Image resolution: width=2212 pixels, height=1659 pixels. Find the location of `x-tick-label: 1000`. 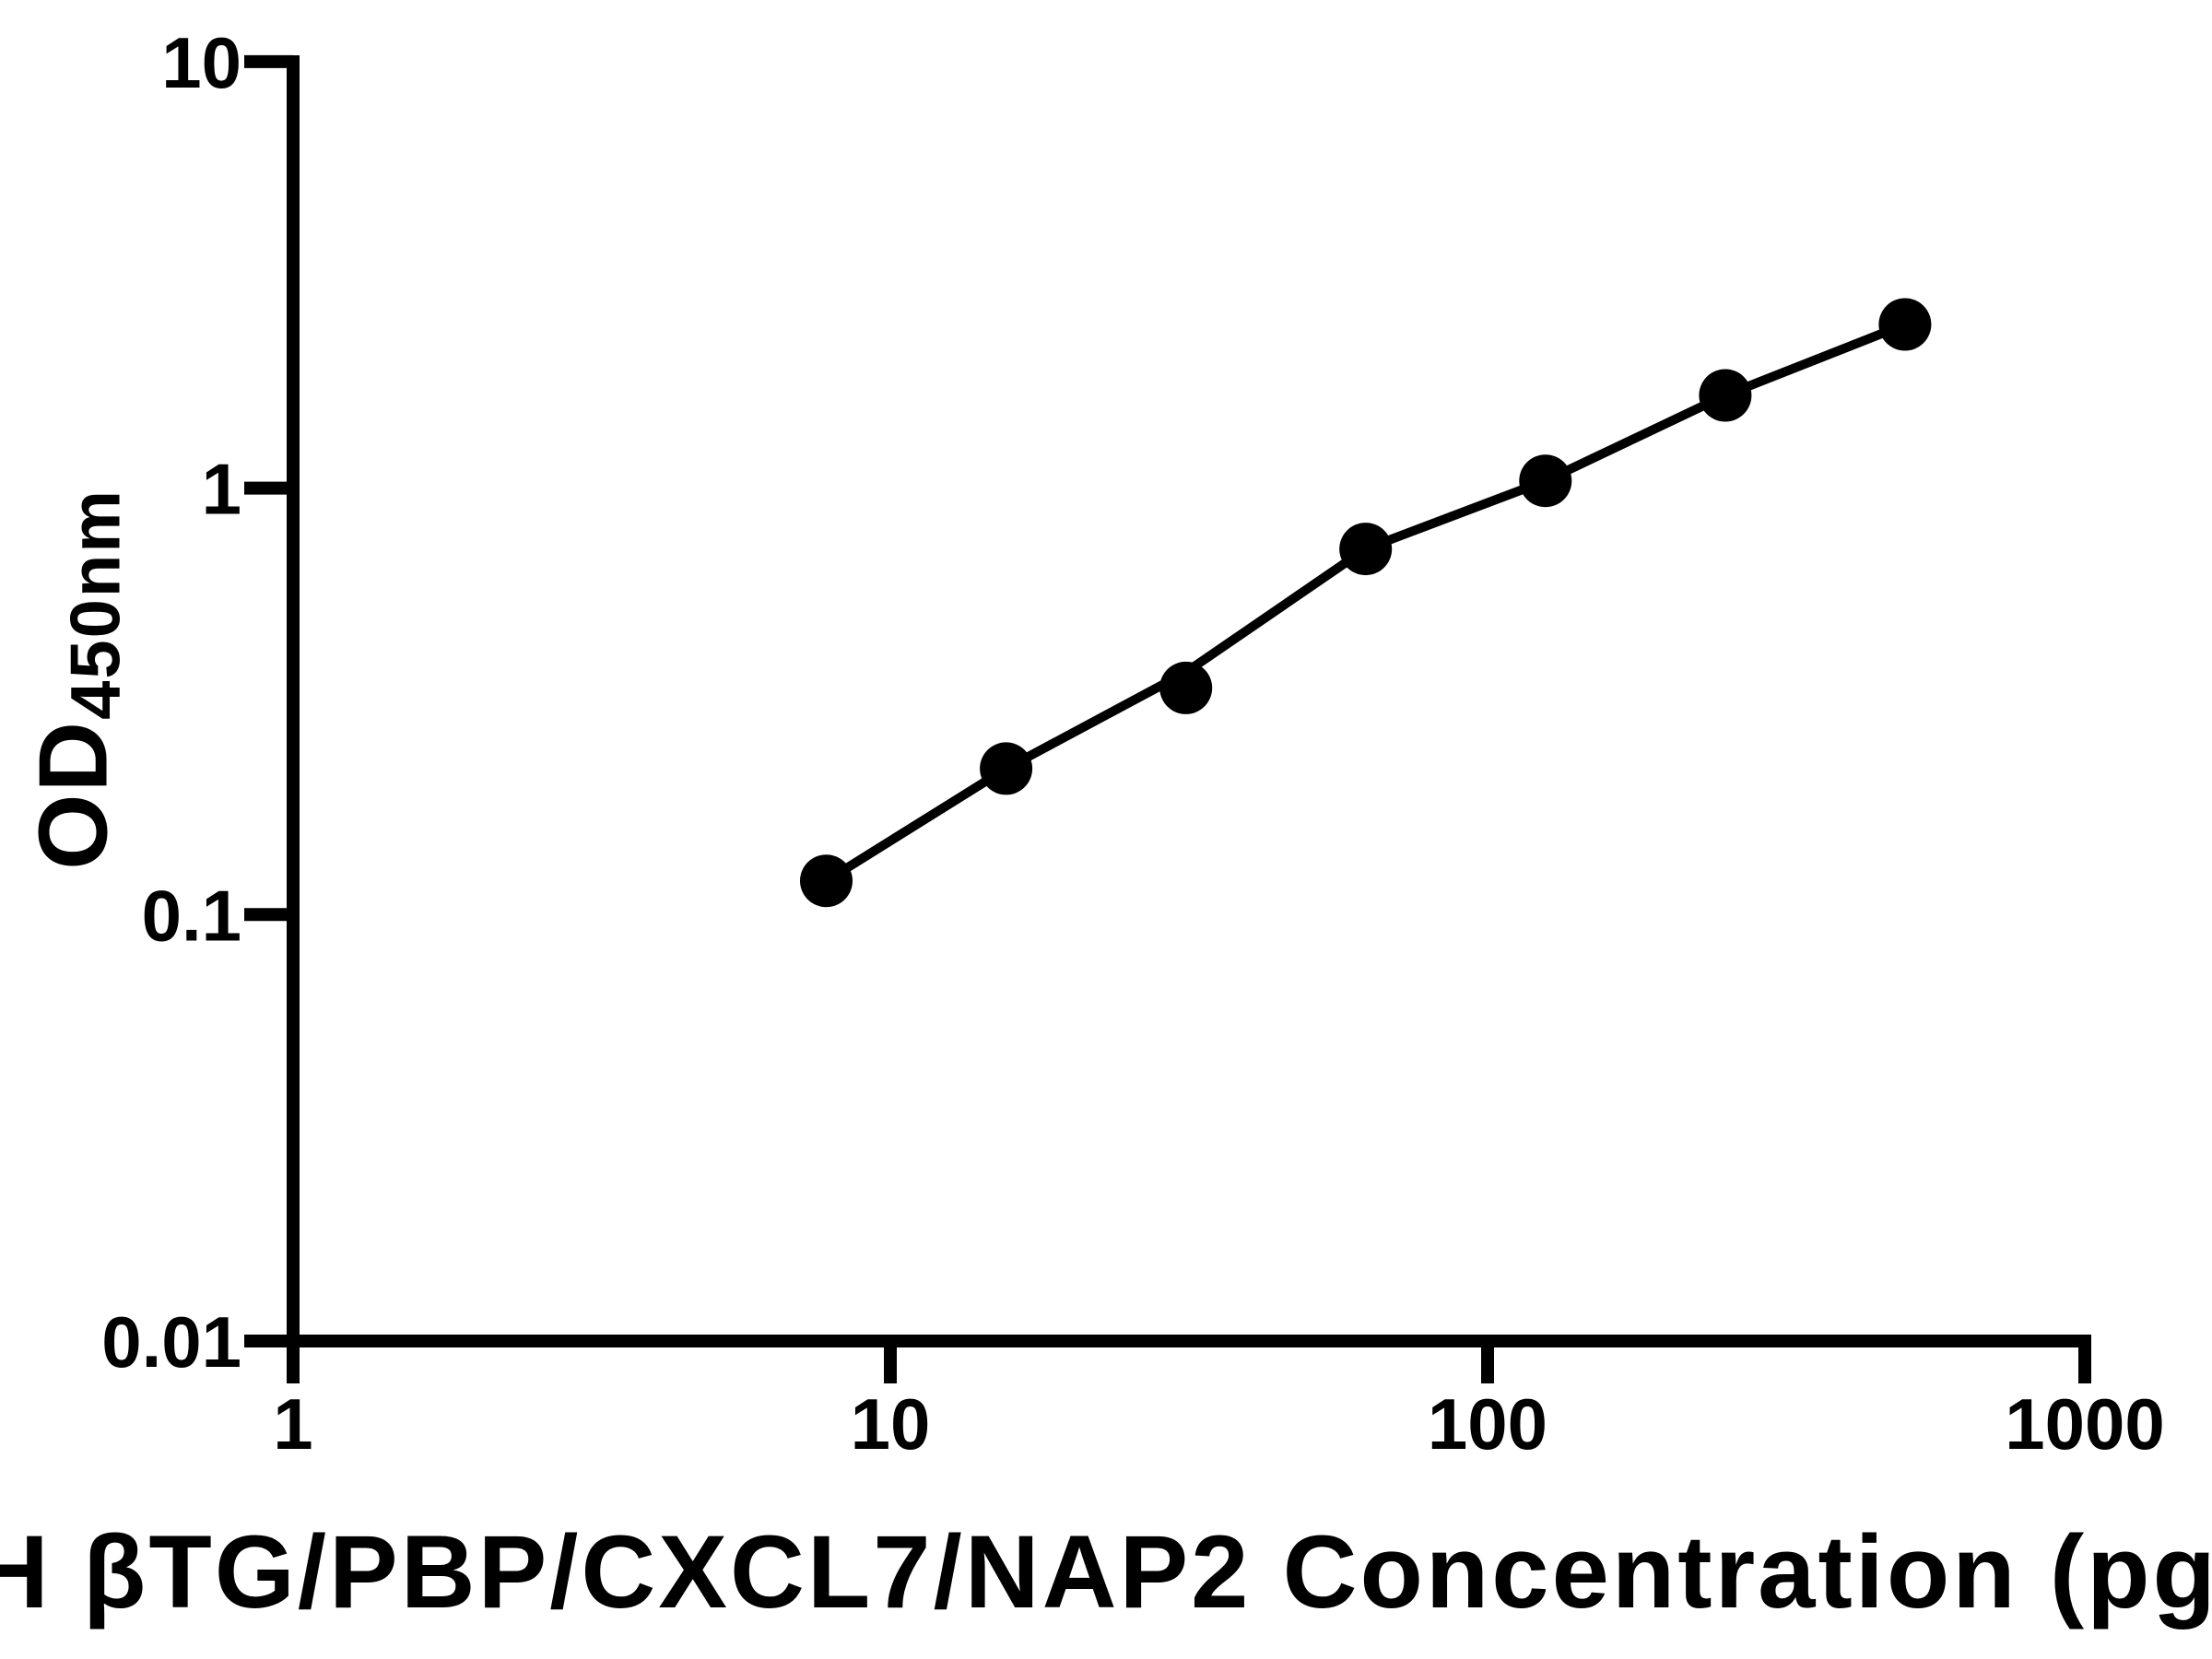

x-tick-label: 1000 is located at coordinates (2085, 1424).